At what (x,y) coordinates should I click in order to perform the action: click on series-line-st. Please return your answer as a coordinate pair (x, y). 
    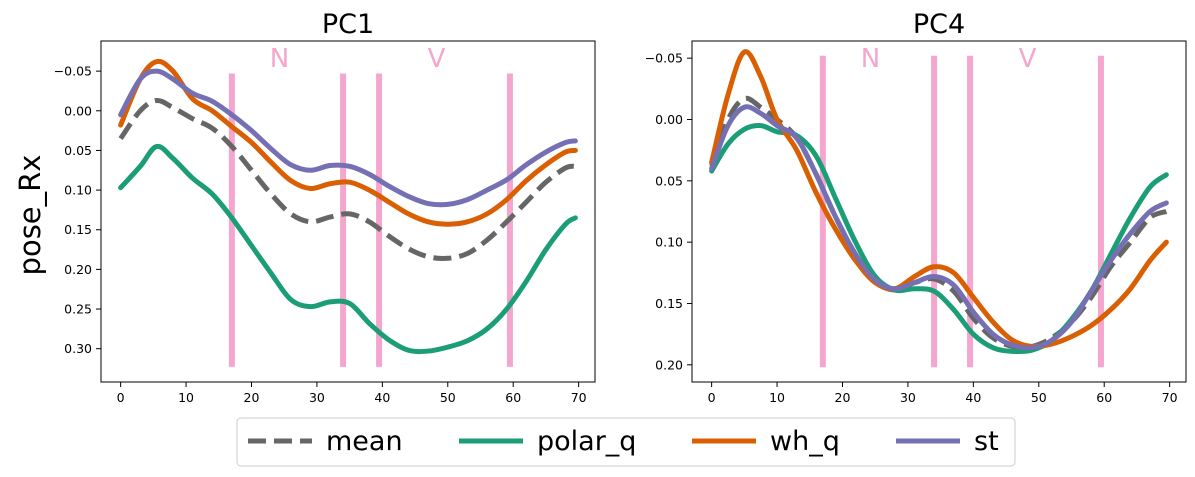
    Looking at the image, I should click on (348, 138).